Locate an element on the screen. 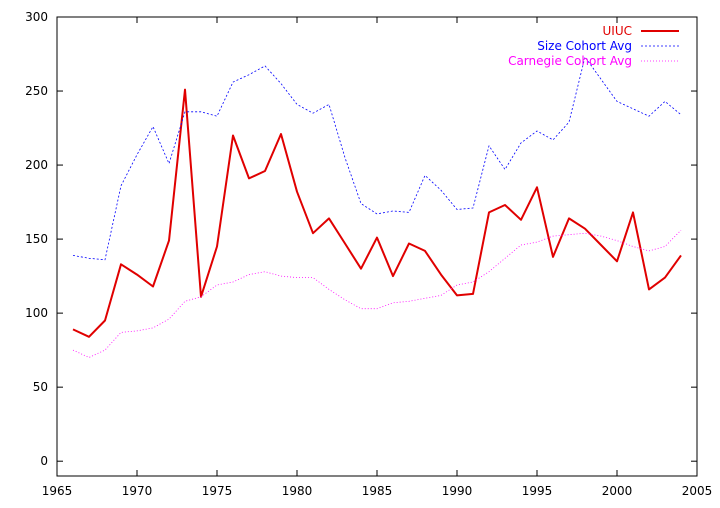  x-tick-label: 1980 is located at coordinates (297, 491).